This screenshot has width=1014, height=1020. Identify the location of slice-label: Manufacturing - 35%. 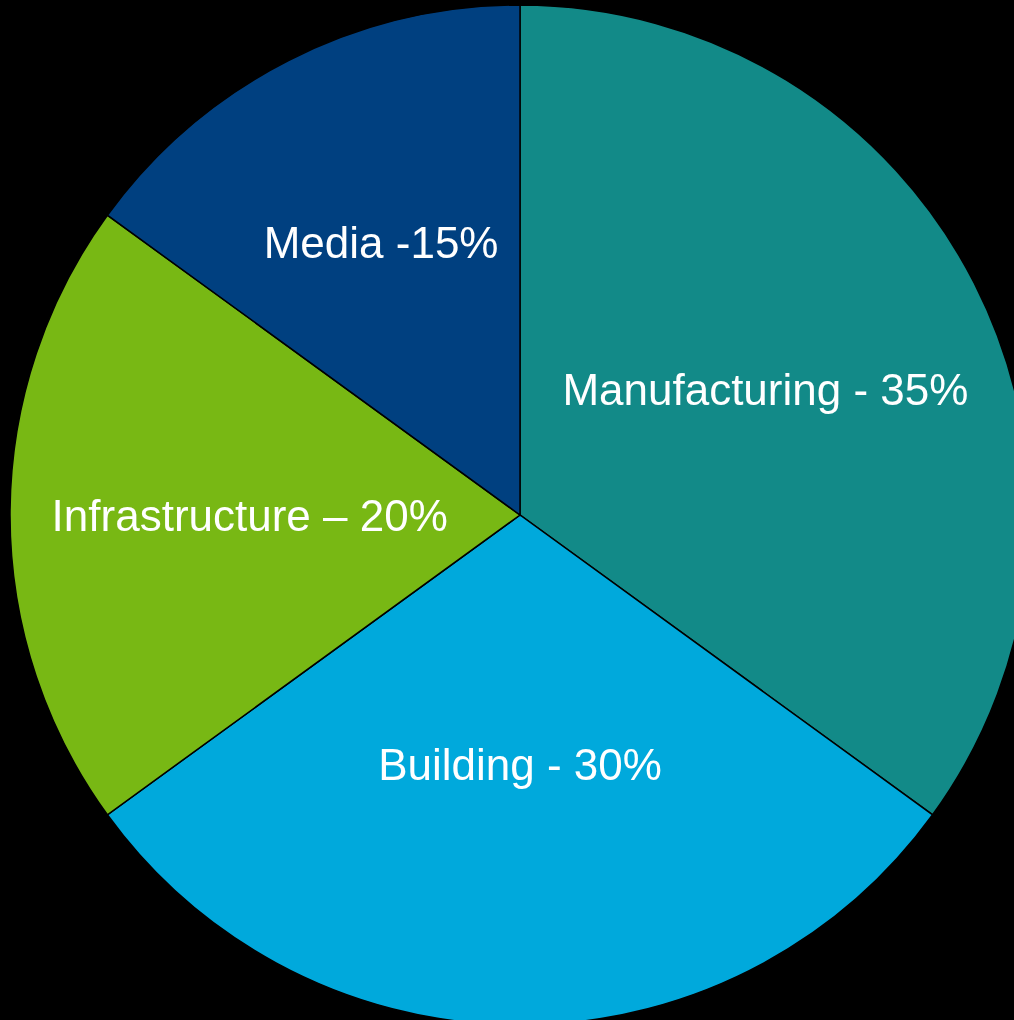
(765, 390).